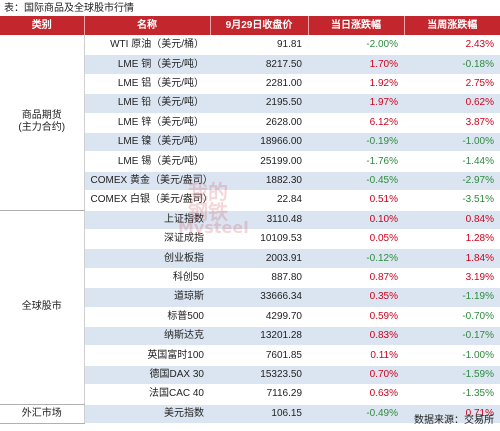  I want to click on close-price: 106.15, so click(259, 414).